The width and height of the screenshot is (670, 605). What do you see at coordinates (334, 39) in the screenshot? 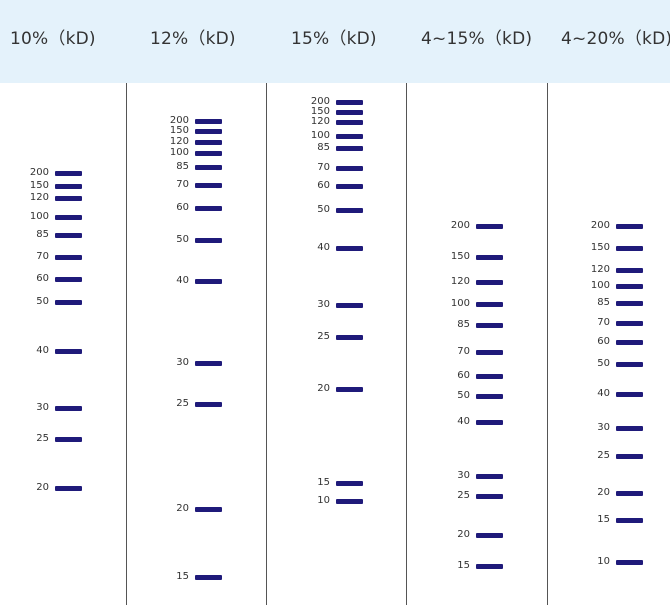
I see `lane-title-15-percent: 15%（kD)` at bounding box center [334, 39].